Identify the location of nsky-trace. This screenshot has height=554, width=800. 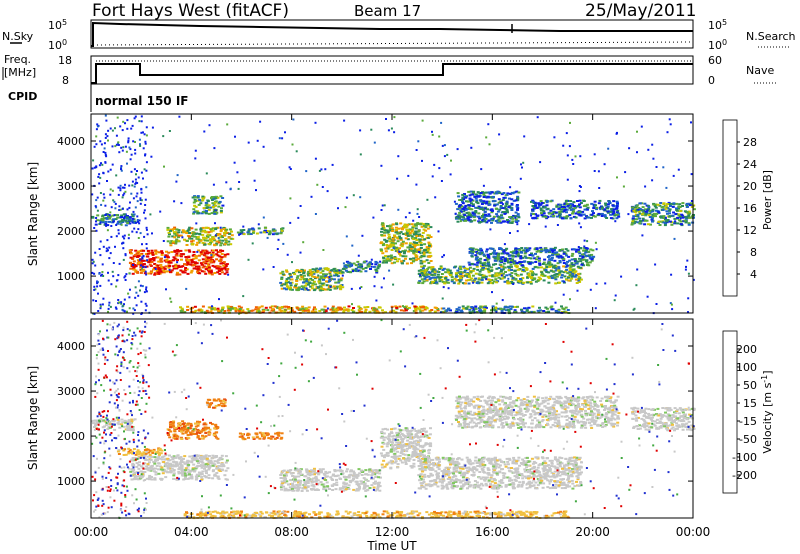
(392, 34).